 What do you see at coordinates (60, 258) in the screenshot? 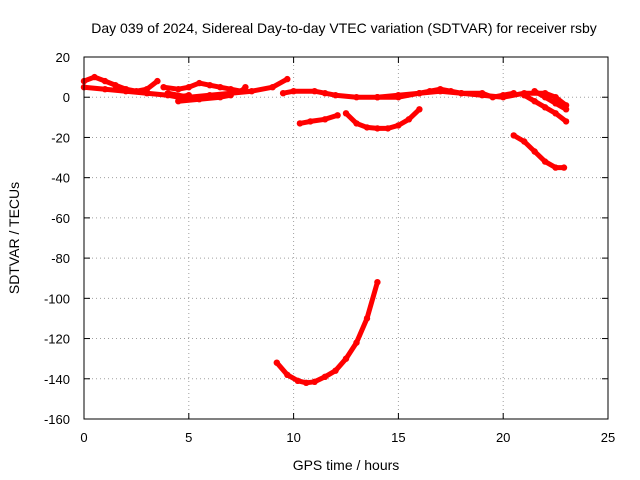
I see `y-tick-label: -80` at bounding box center [60, 258].